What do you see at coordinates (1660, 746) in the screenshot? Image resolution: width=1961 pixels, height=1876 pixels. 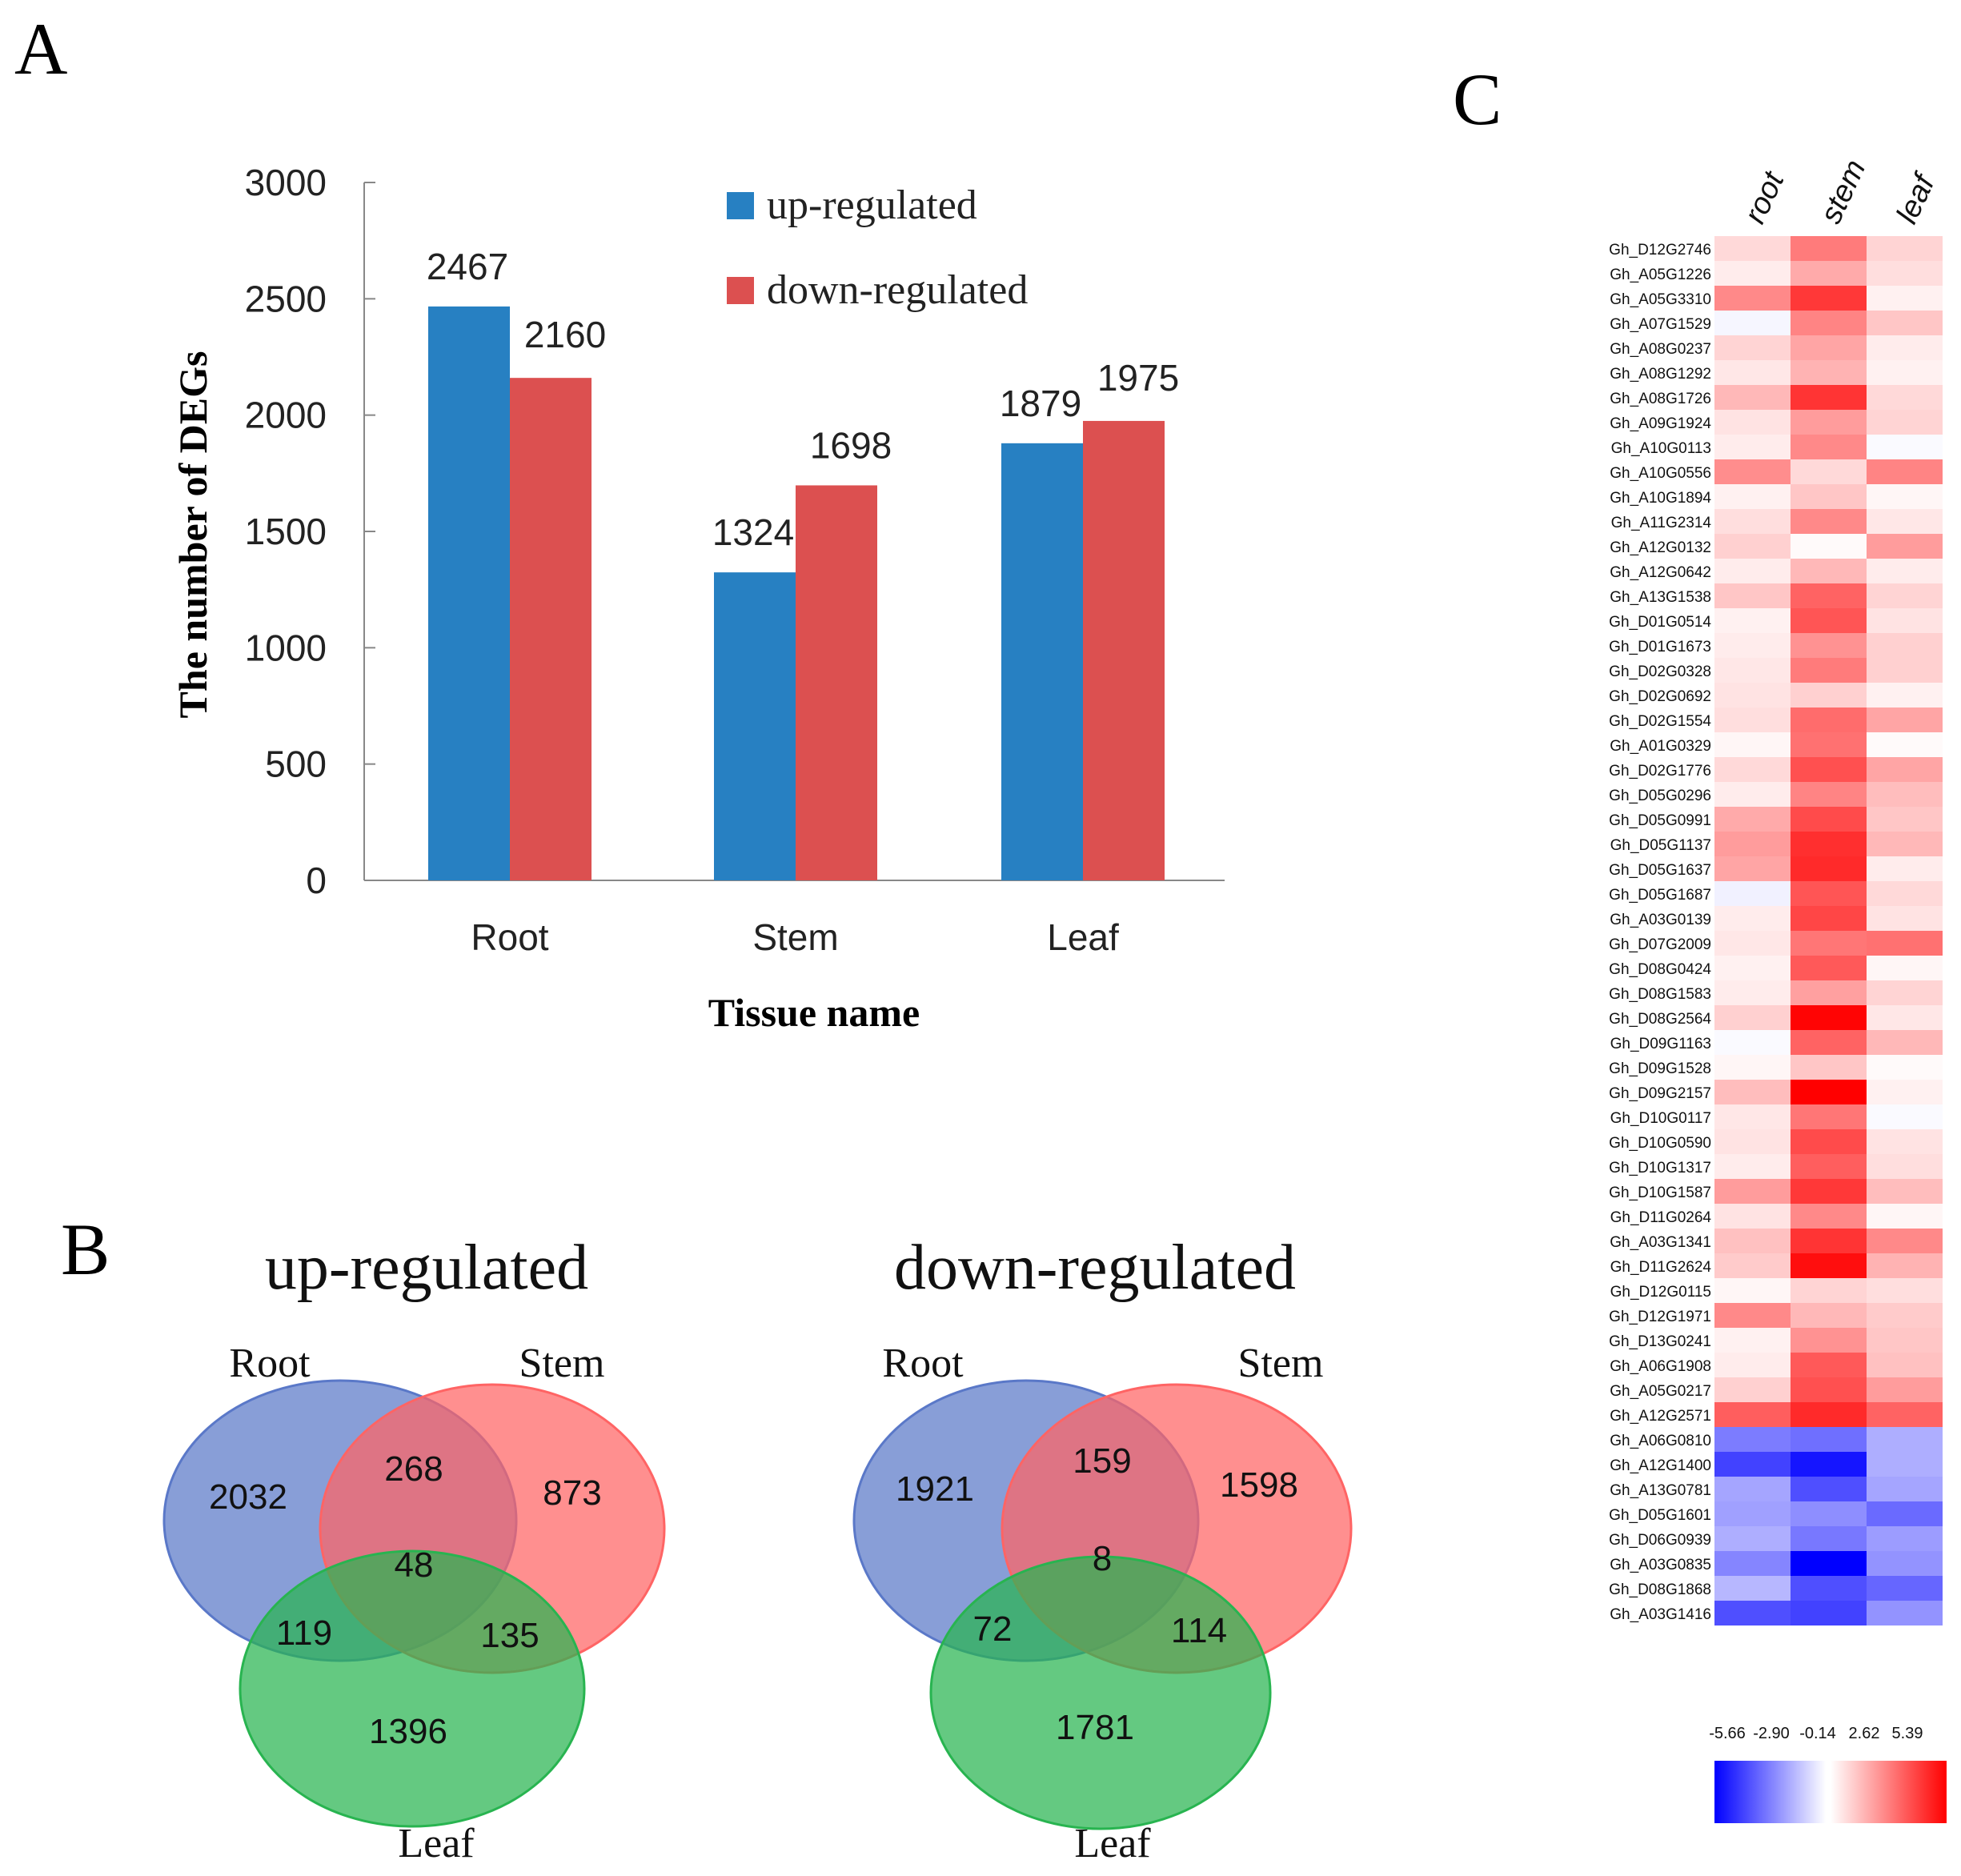 I see `heatmap-row-label: Gh_A01G0329` at bounding box center [1660, 746].